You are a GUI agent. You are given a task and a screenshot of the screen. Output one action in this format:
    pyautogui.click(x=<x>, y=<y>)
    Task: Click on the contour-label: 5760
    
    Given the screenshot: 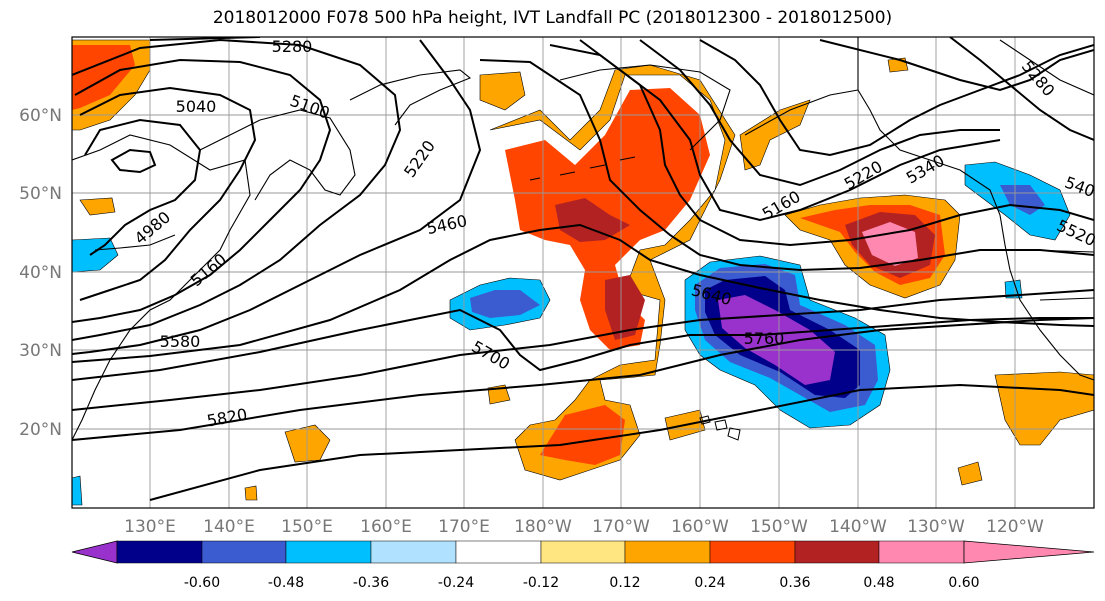 What is the action you would take?
    pyautogui.click(x=764, y=338)
    